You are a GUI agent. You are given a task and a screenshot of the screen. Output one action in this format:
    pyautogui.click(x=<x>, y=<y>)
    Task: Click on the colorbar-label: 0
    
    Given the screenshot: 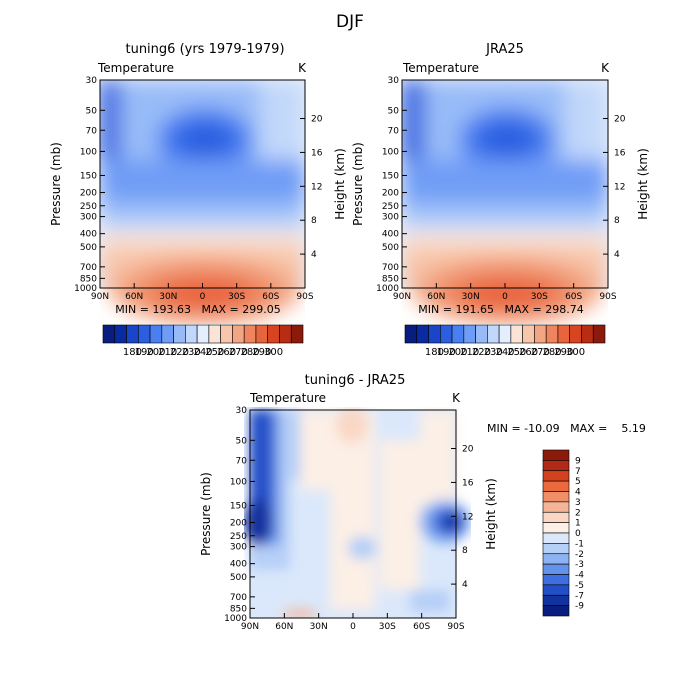 What is the action you would take?
    pyautogui.click(x=578, y=534)
    